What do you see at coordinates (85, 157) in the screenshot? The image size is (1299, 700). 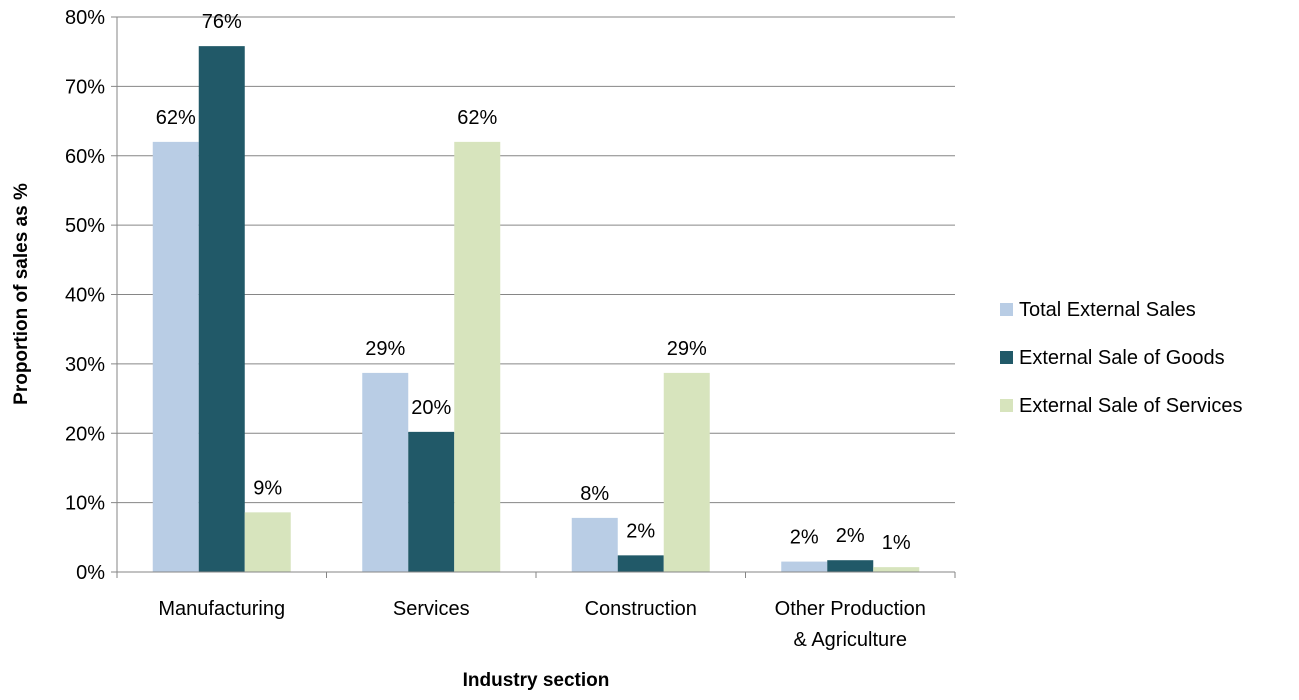 I see `y-tick-label: 60%` at bounding box center [85, 157].